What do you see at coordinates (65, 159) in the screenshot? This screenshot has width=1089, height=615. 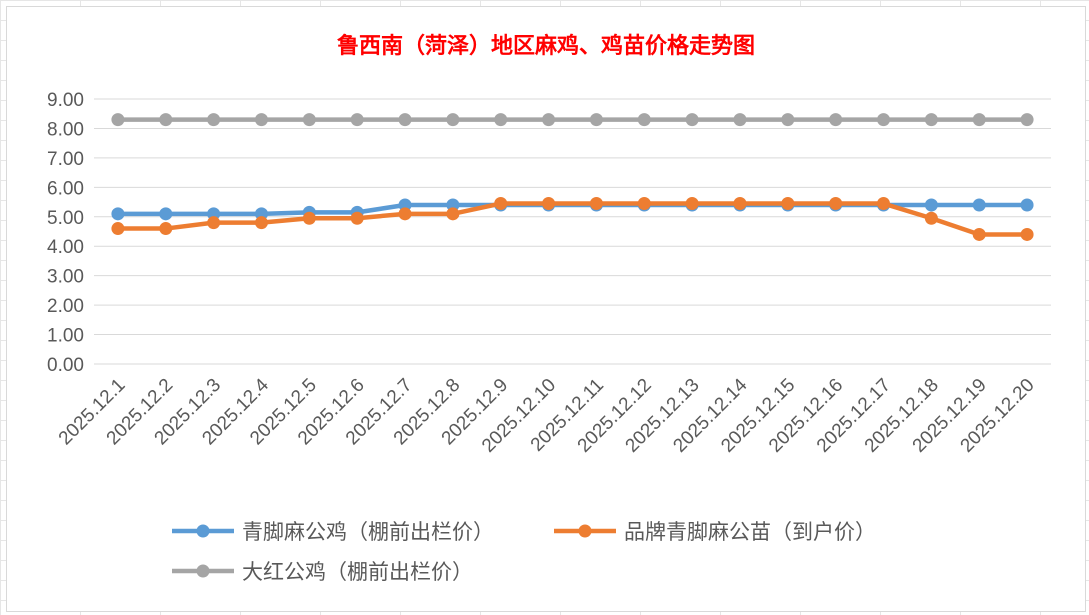 I see `y-tick-label: 7.00` at bounding box center [65, 159].